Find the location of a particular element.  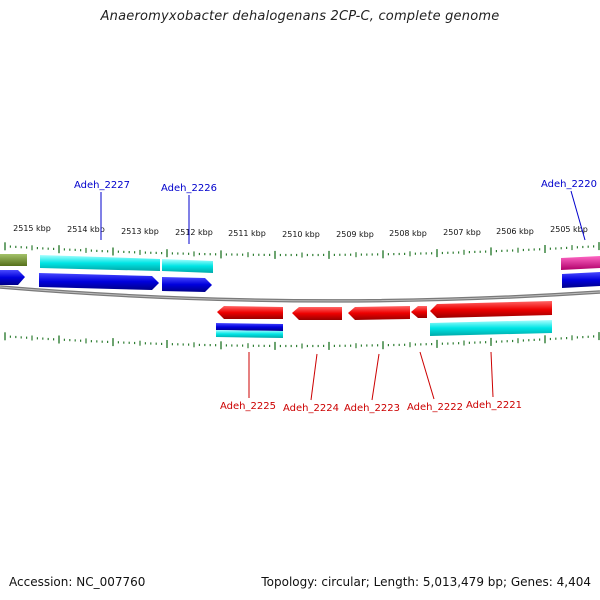

genome-backbone-highlight is located at coordinates (300, 294).